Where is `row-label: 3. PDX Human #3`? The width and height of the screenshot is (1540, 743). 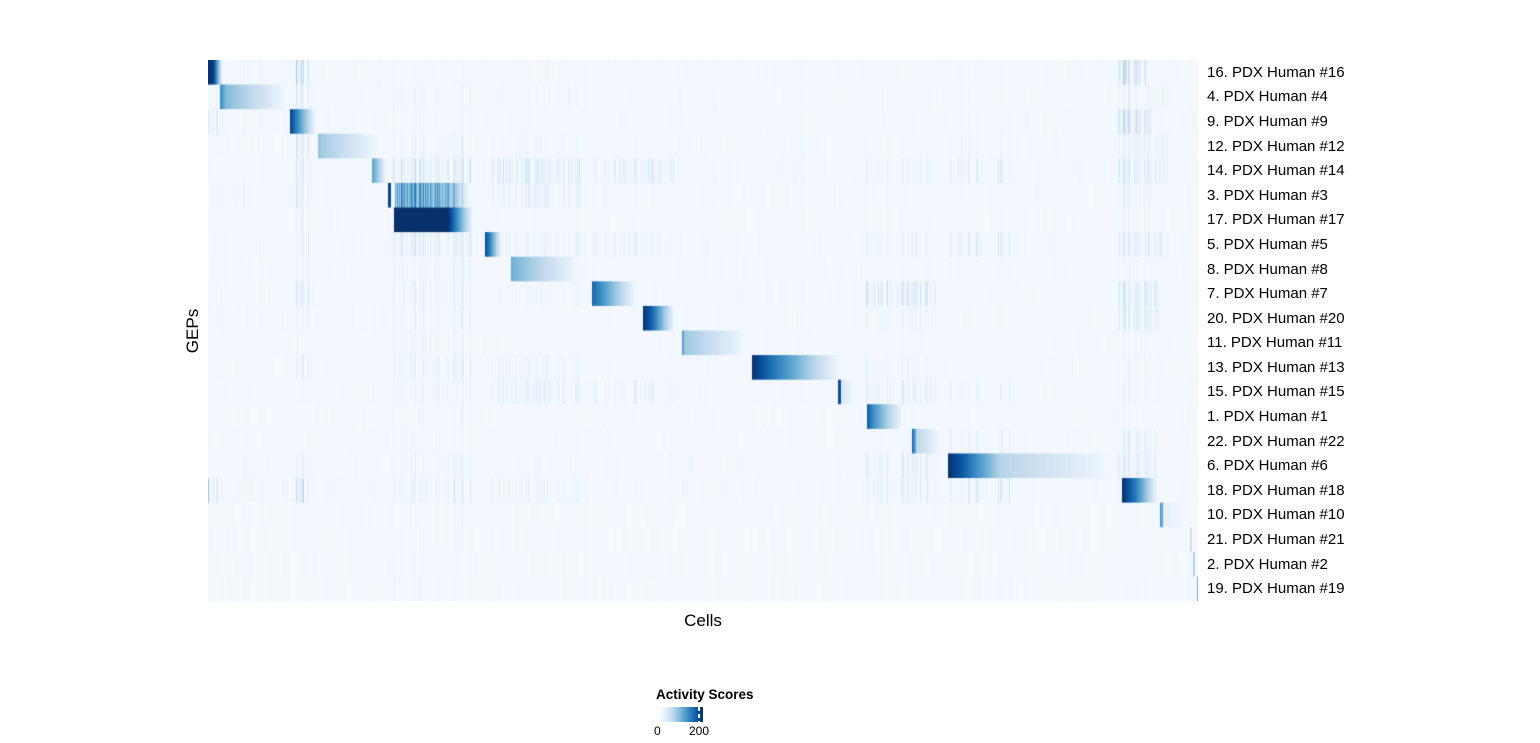
row-label: 3. PDX Human #3 is located at coordinates (1267, 195).